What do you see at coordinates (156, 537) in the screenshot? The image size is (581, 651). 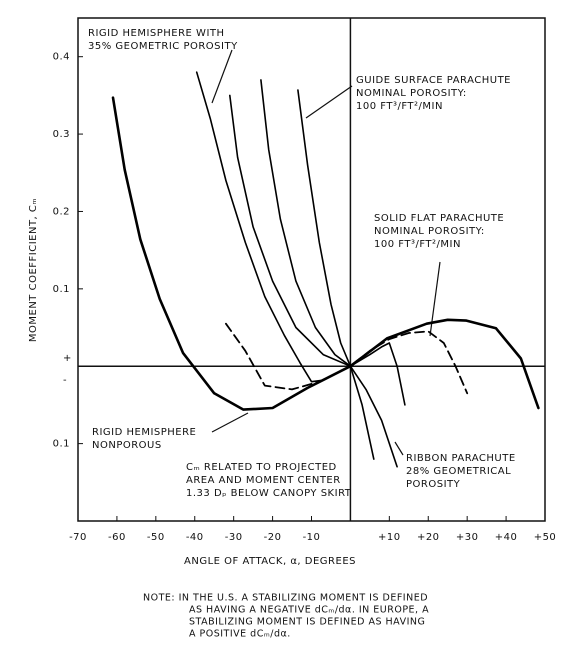 I see `x-tick-label: -50` at bounding box center [156, 537].